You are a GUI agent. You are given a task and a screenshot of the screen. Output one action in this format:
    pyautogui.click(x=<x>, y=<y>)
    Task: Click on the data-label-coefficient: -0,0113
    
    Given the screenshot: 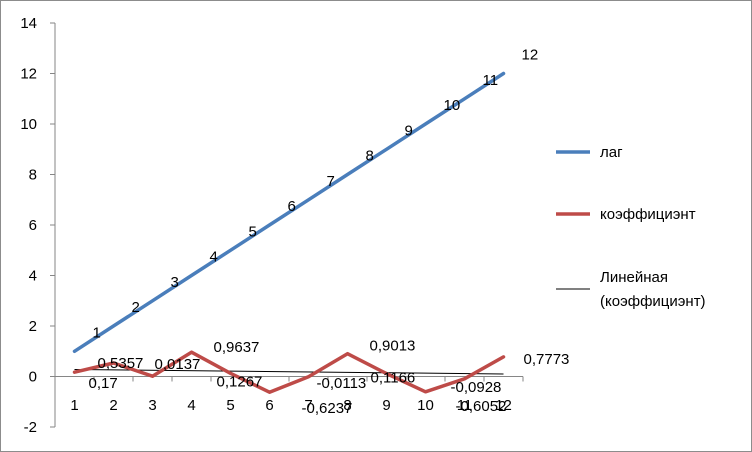 What is the action you would take?
    pyautogui.click(x=342, y=383)
    